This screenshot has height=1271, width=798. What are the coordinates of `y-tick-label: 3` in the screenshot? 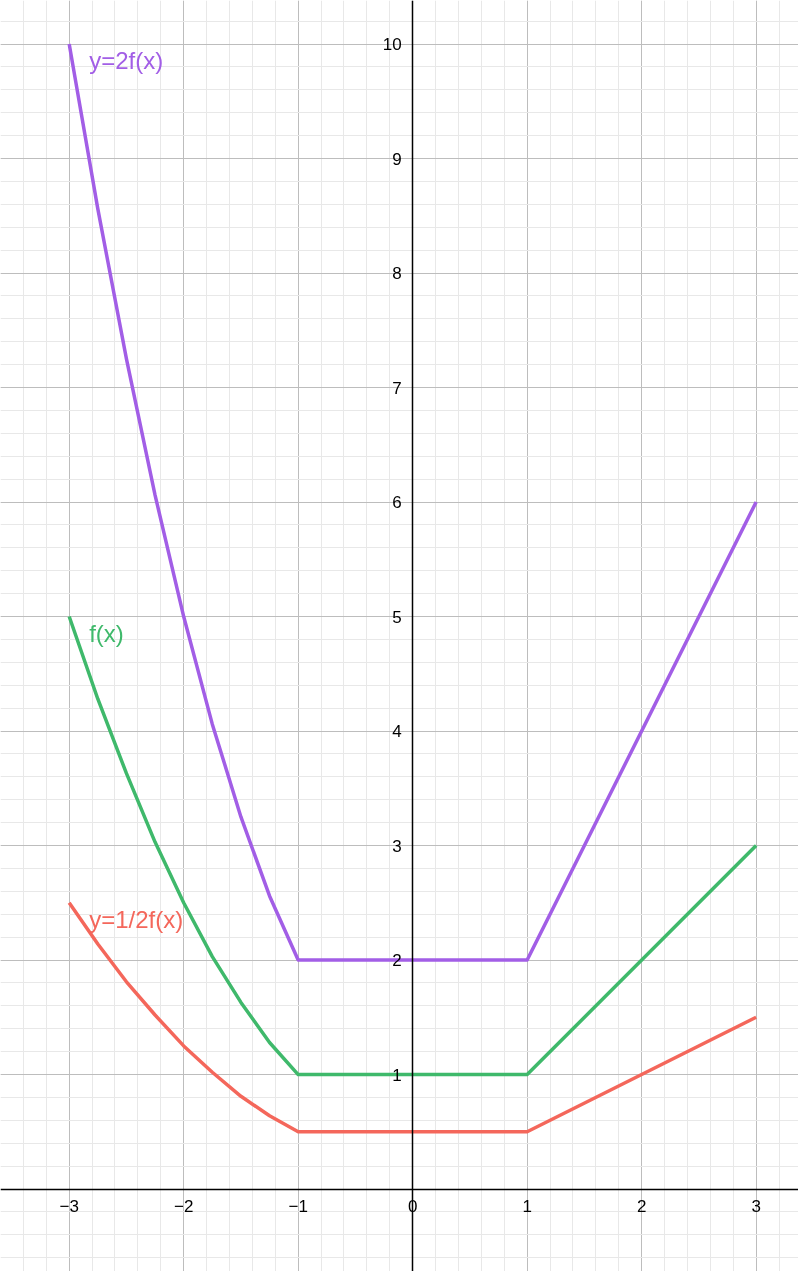 It's located at (397, 846).